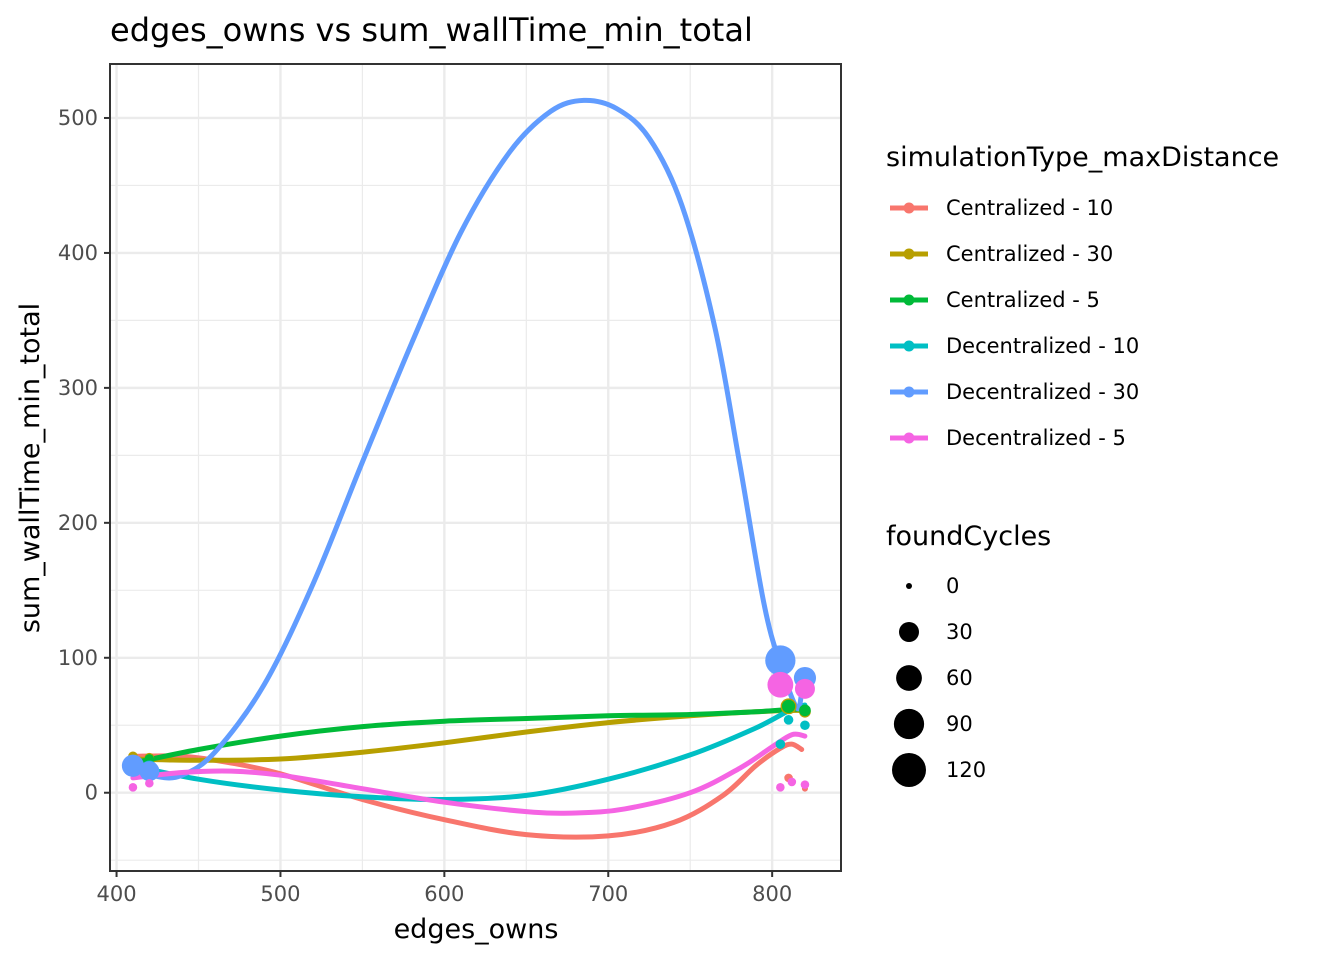  Describe the element at coordinates (431, 30) in the screenshot. I see `chart-title: edges_owns vs sum_wallTime_min_total` at that location.